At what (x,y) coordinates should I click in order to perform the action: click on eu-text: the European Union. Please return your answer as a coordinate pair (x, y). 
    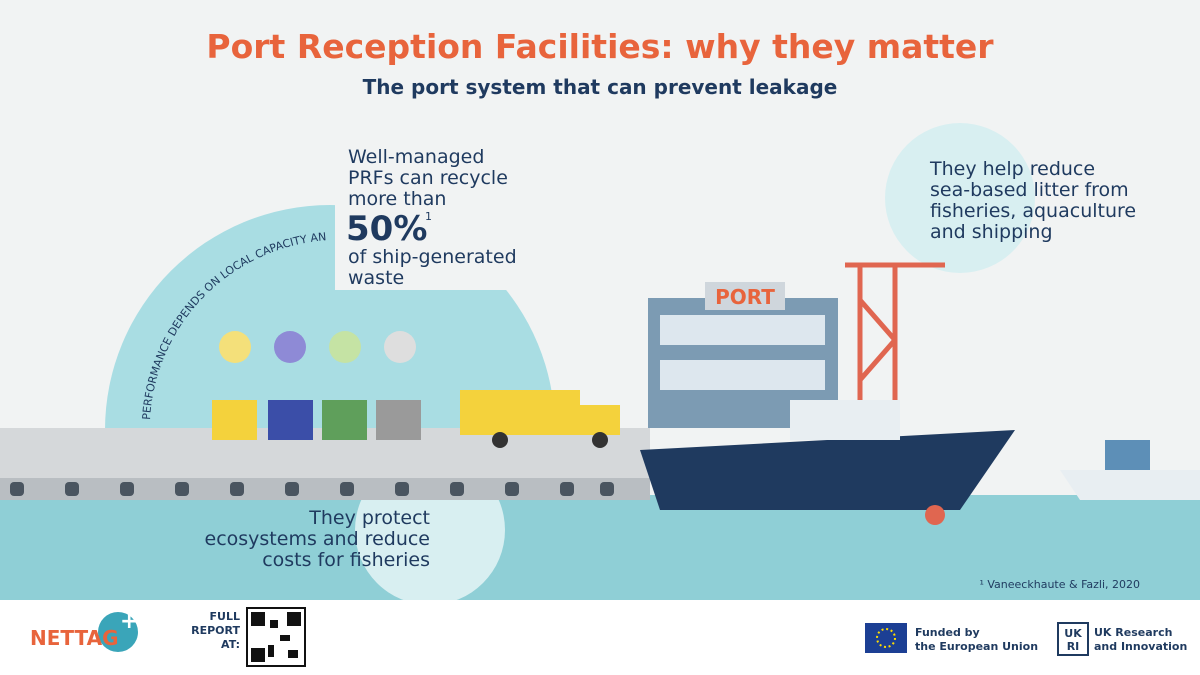
    Looking at the image, I should click on (976, 646).